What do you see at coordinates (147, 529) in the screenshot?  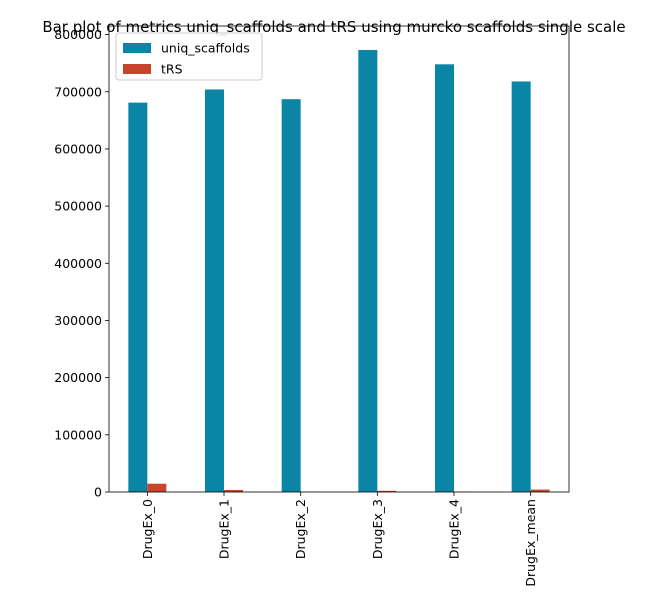 I see `x-tick-label: DrugEx_0` at bounding box center [147, 529].